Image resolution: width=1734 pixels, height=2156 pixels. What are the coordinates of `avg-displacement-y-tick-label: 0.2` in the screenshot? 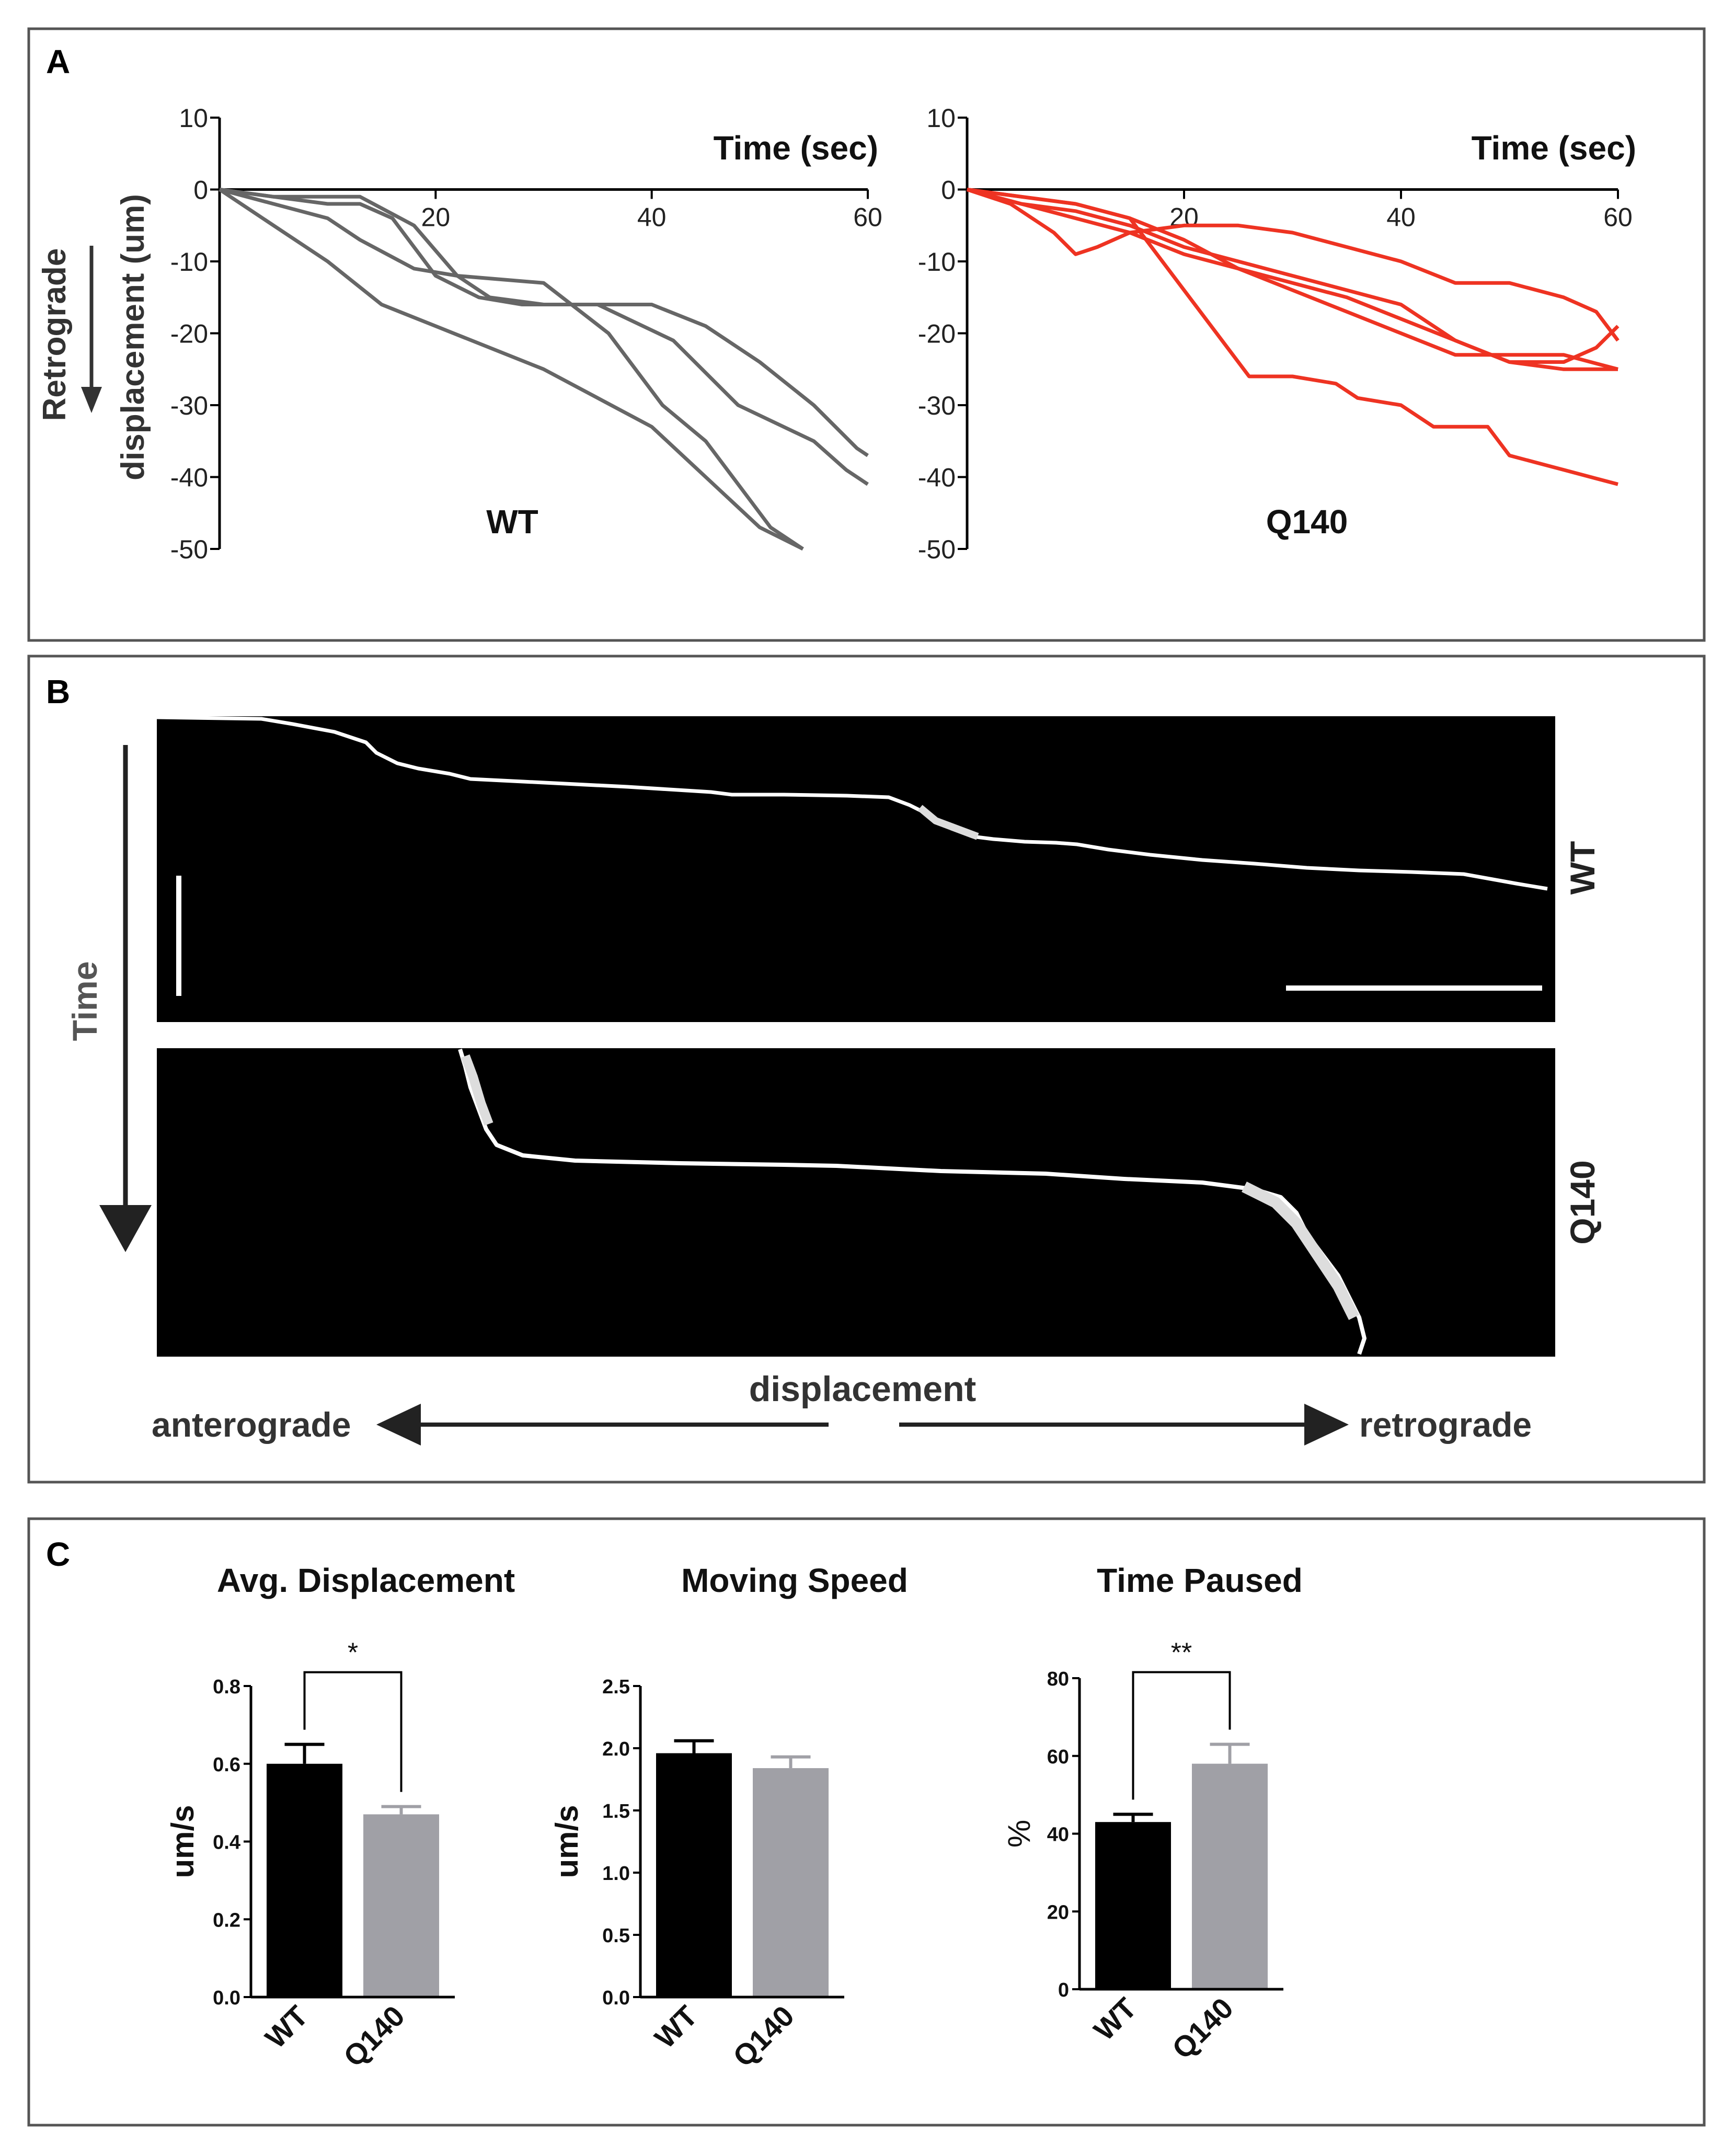 It's located at (226, 1920).